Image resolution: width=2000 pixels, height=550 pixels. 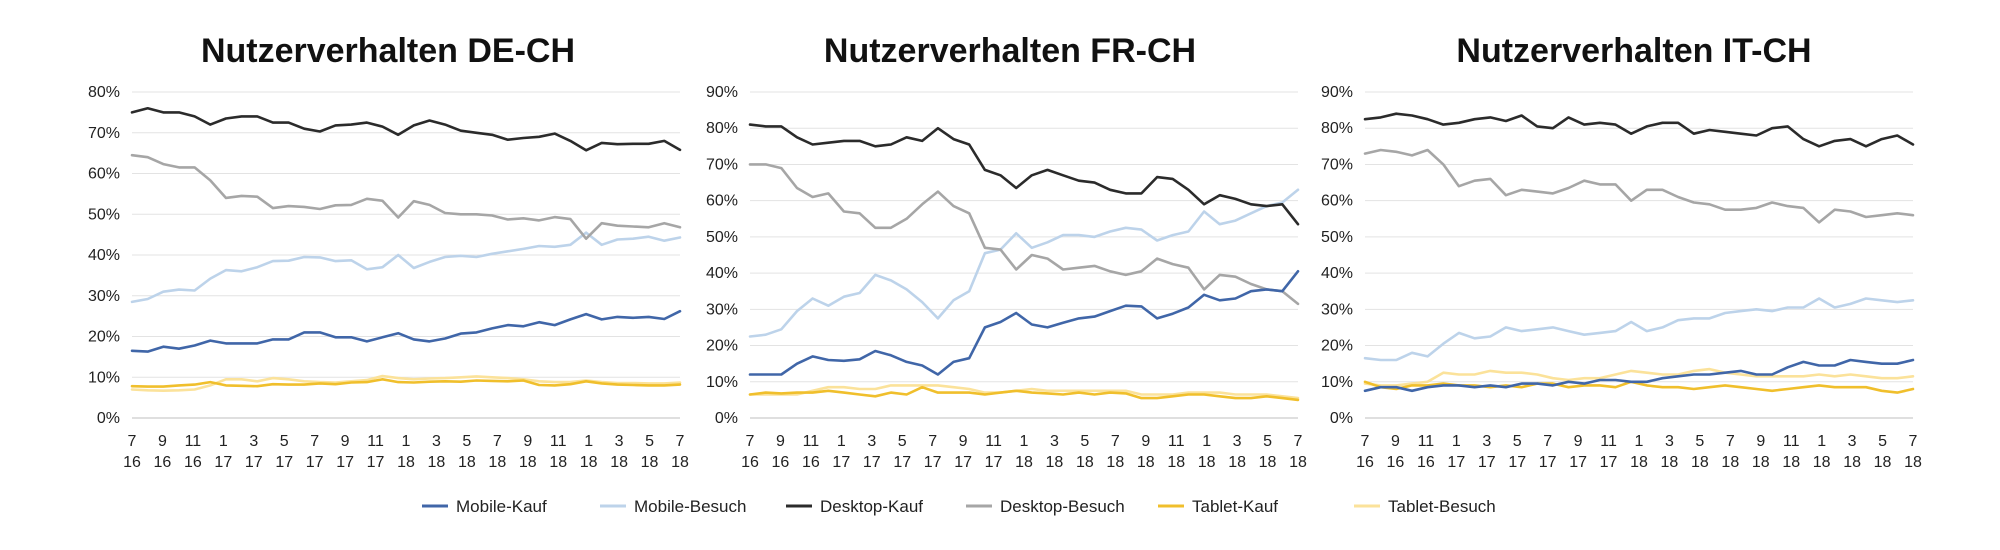 What do you see at coordinates (1442, 506) in the screenshot?
I see `legend-label: Tablet-Besuch` at bounding box center [1442, 506].